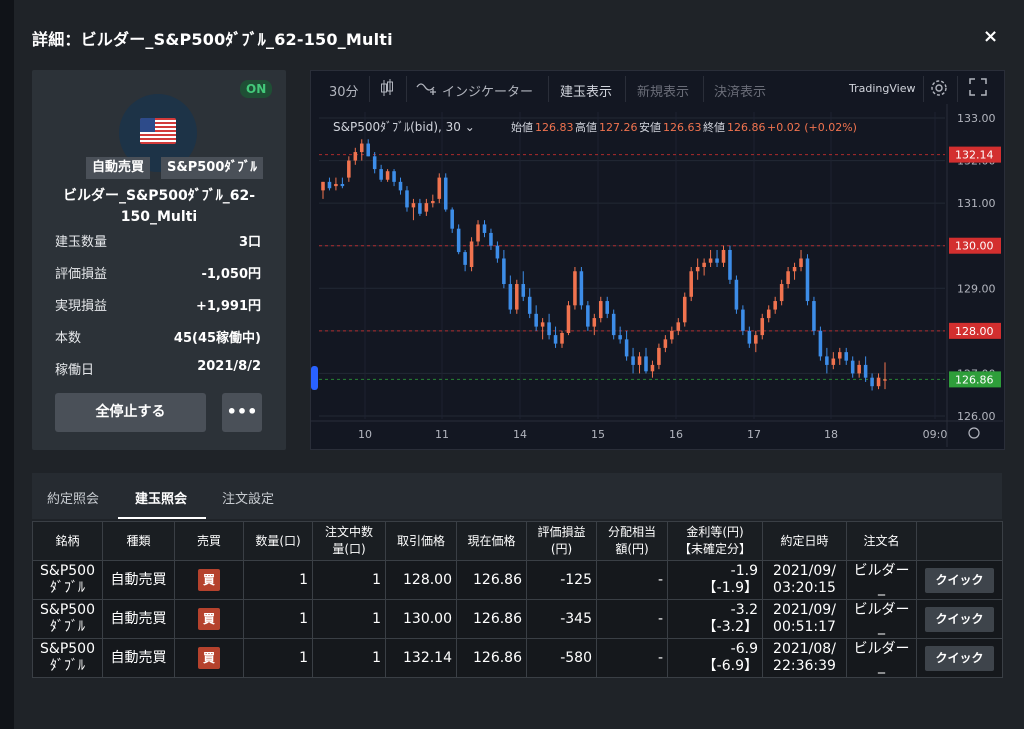 The height and width of the screenshot is (729, 1024). Describe the element at coordinates (81, 306) in the screenshot. I see `stat-label-realized: 実現損益` at that location.